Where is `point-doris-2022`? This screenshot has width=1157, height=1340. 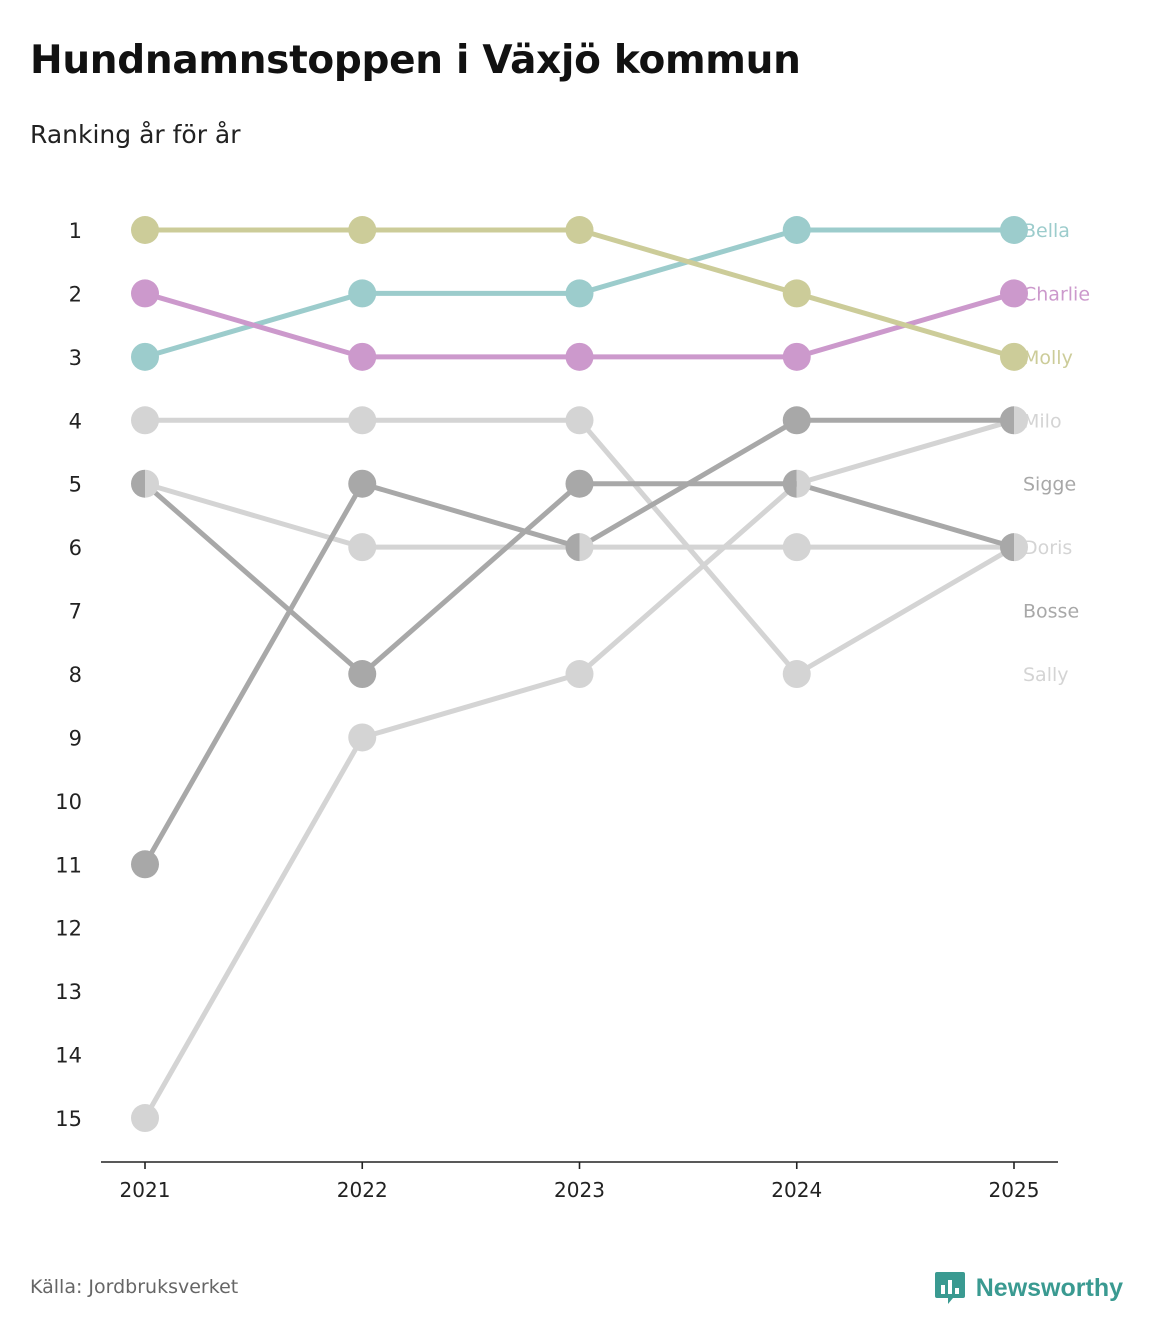 point-doris-2022 is located at coordinates (362, 547).